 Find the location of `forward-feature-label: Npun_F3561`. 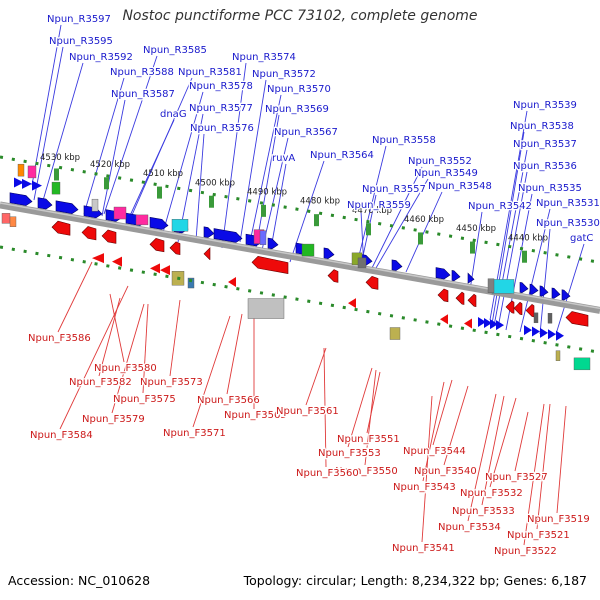

forward-feature-label: Npun_F3561 is located at coordinates (307, 411).